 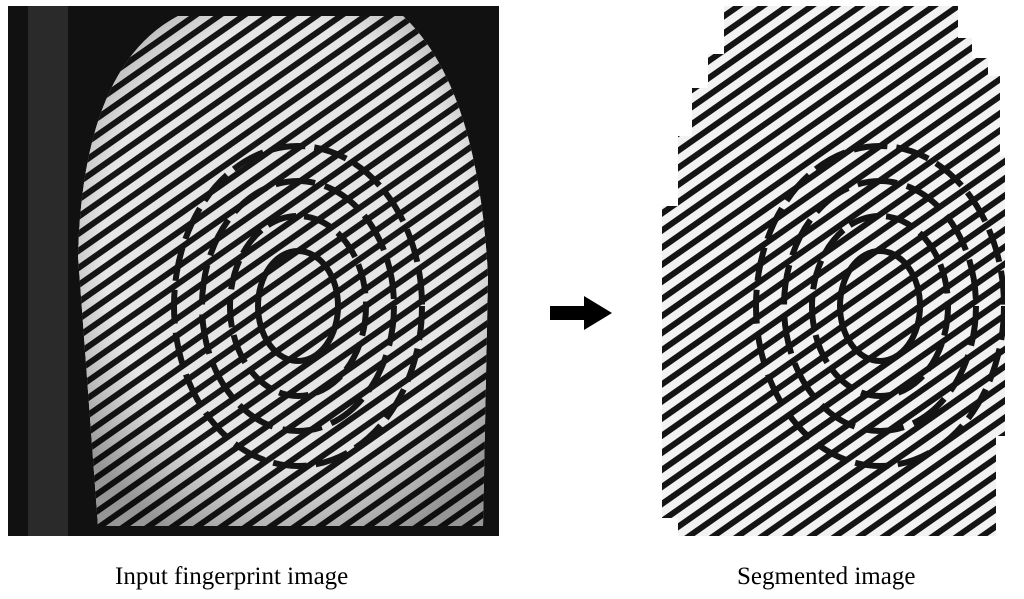 I want to click on input-caption: Input fingerprint image, so click(x=232, y=576).